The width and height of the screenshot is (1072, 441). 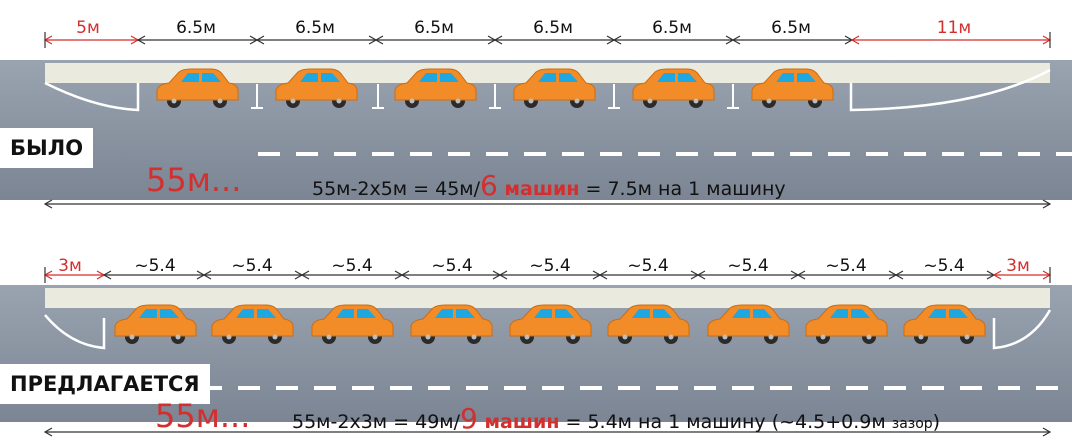 I want to click on sidewalk, so click(x=547, y=298).